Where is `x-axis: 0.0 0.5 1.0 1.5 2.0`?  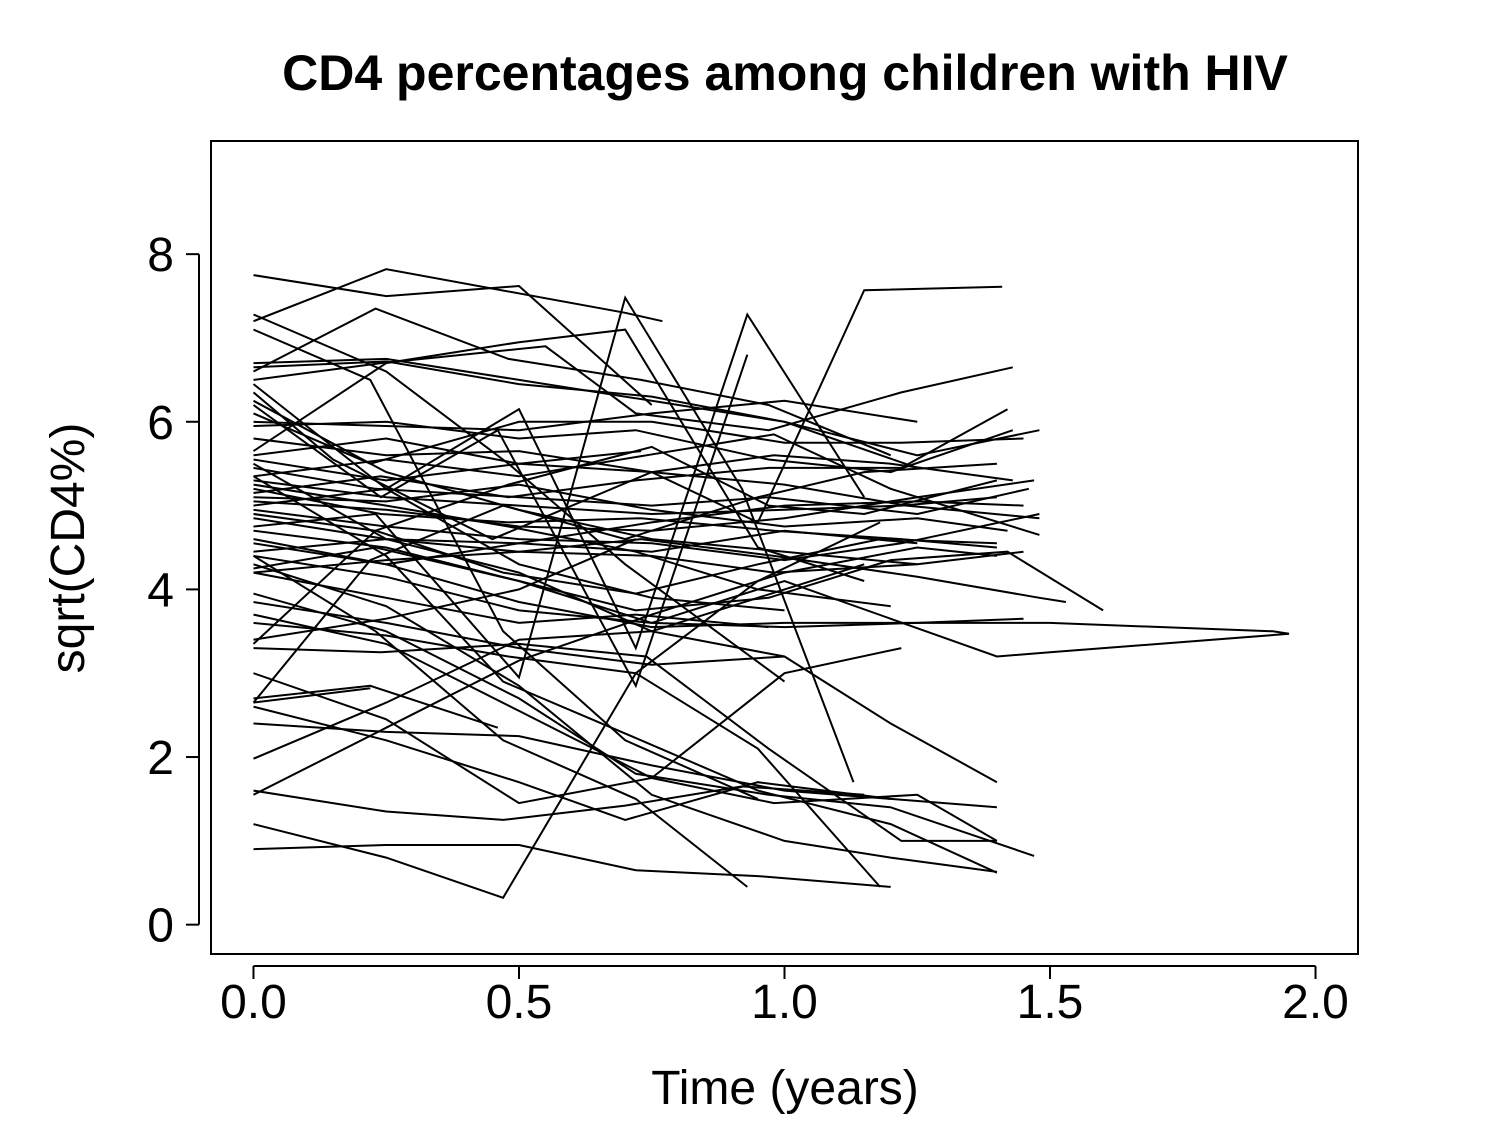 x-axis: 0.0 0.5 1.0 1.5 2.0 is located at coordinates (784, 997).